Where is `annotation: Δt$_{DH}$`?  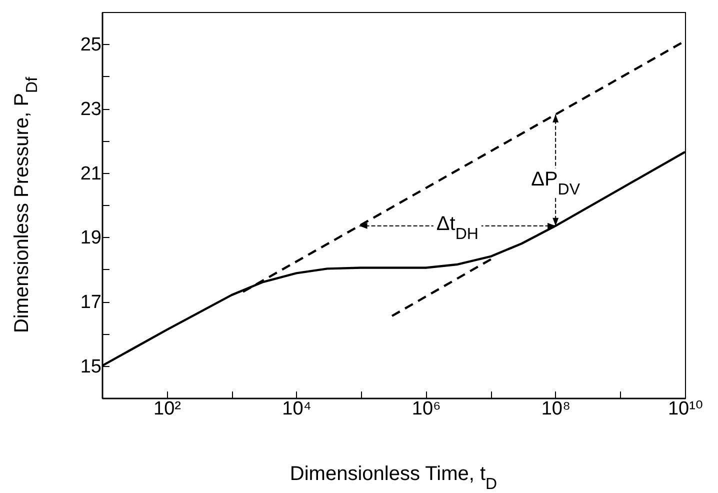 annotation: Δt$_{DH}$ is located at coordinates (457, 227).